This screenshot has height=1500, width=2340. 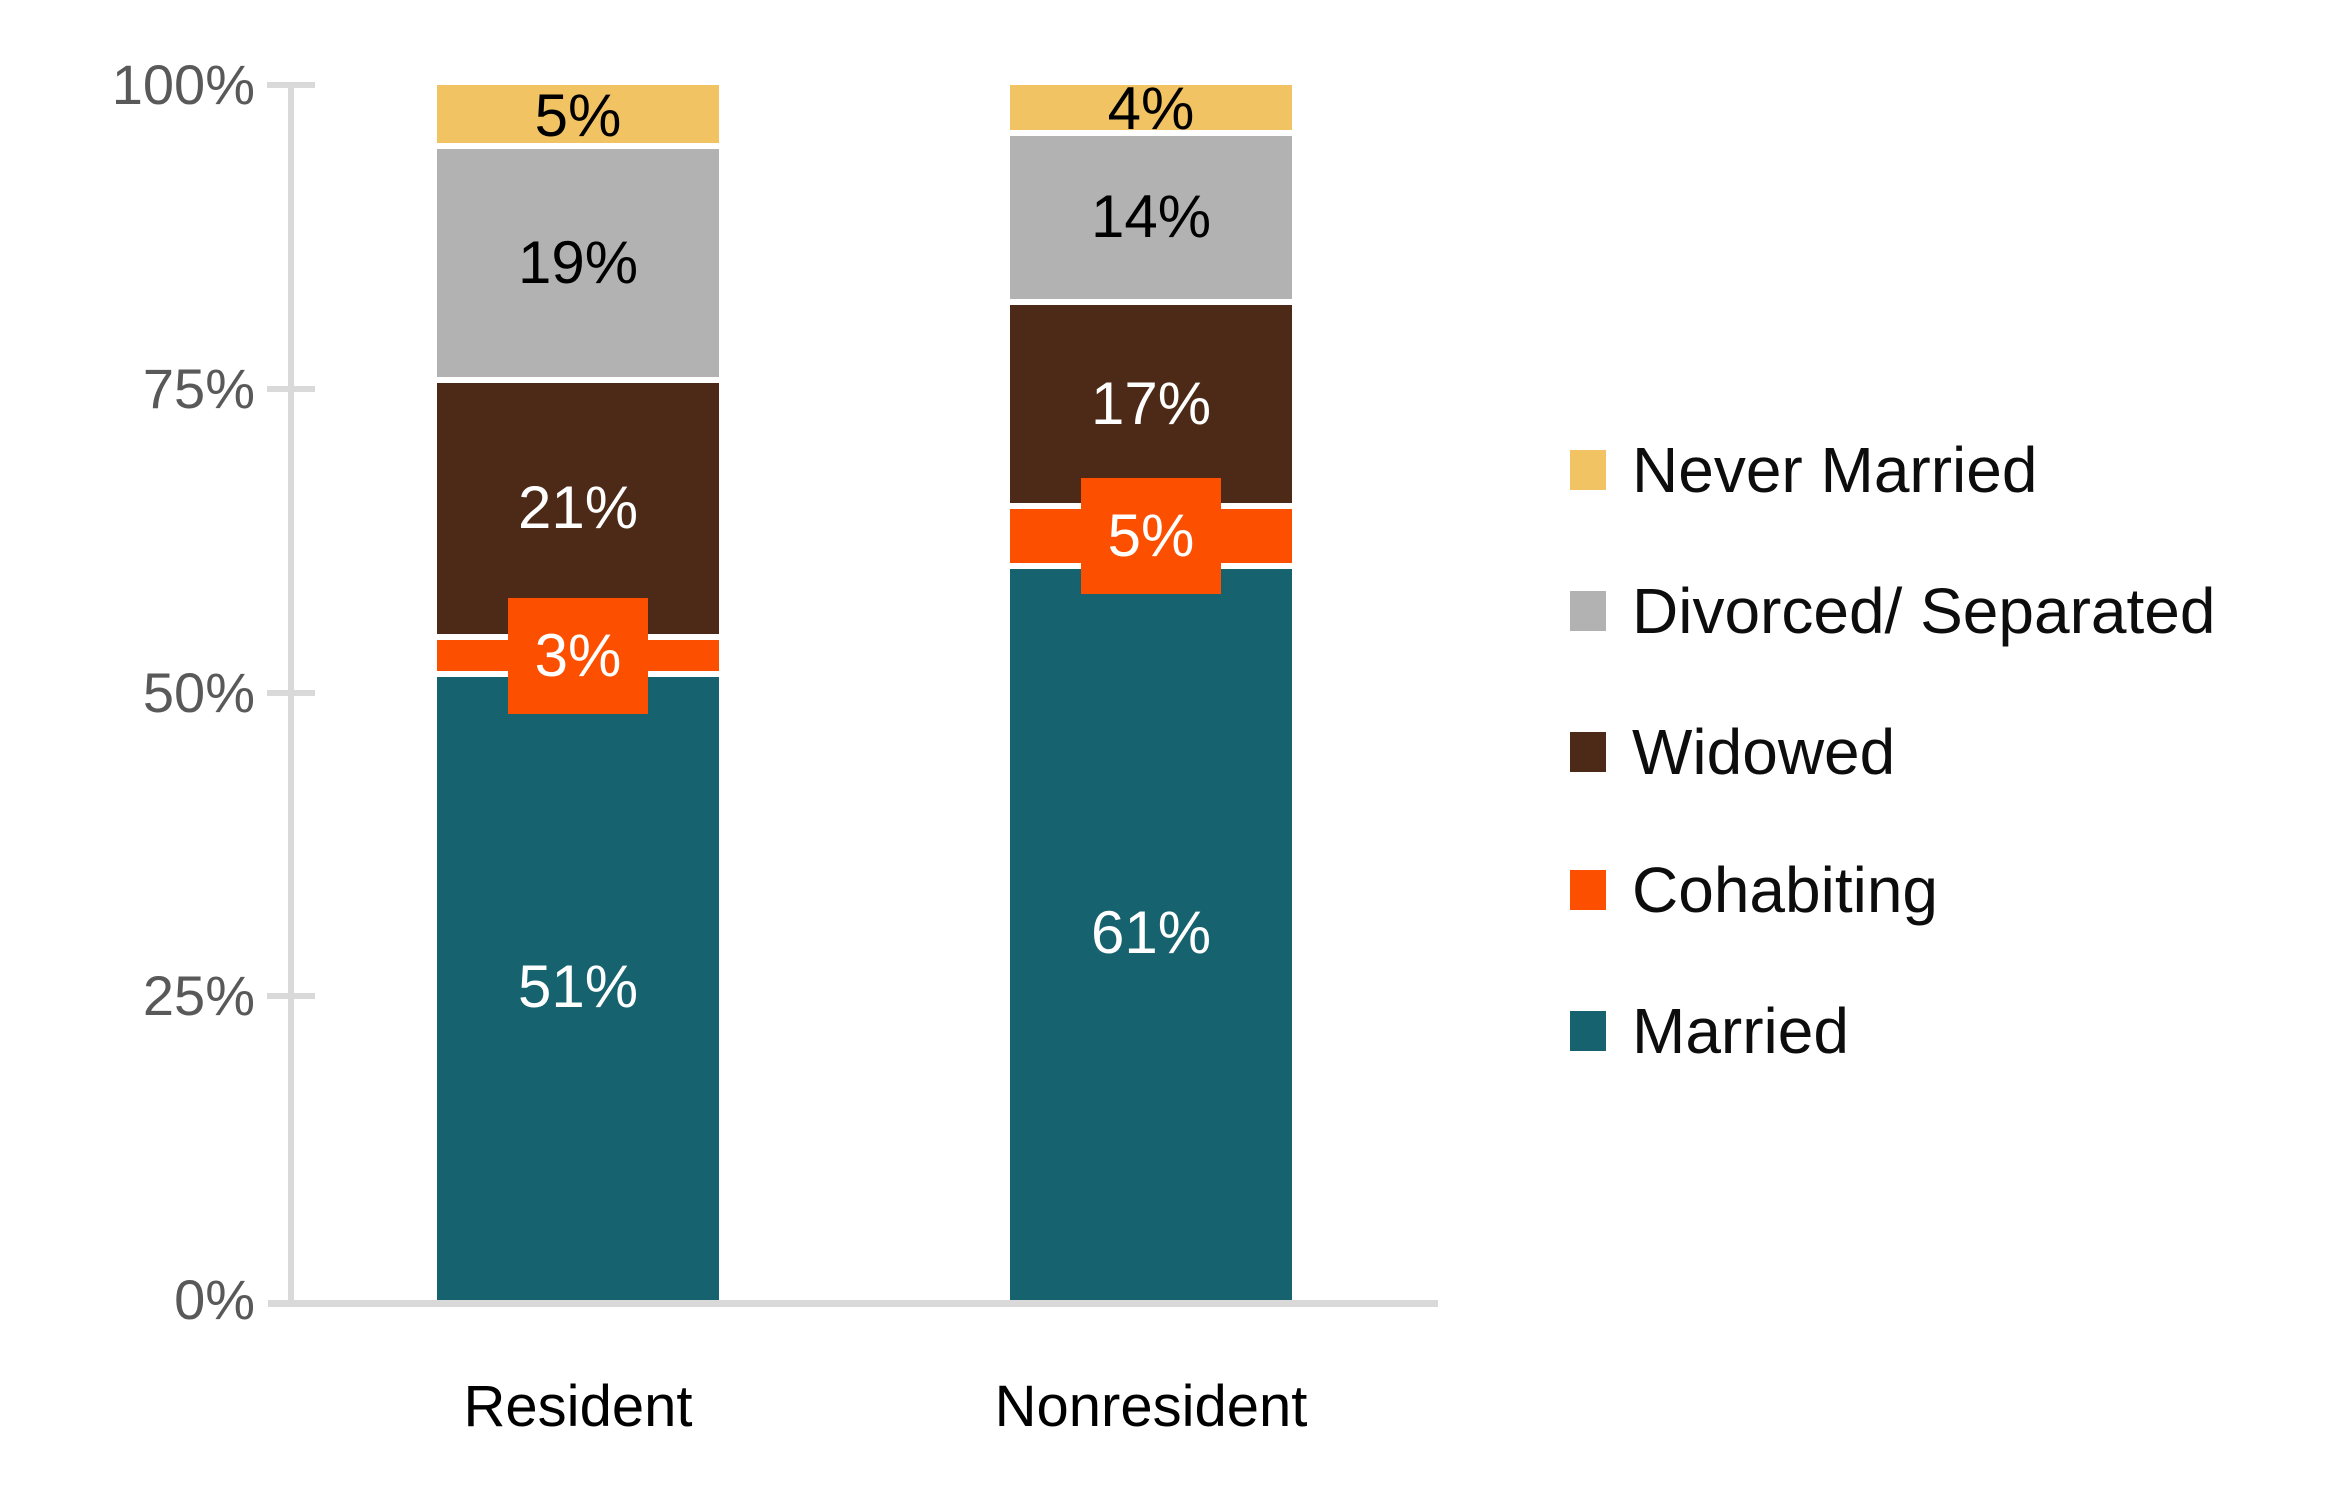 I want to click on legend-item-married: Married, so click(x=1709, y=1031).